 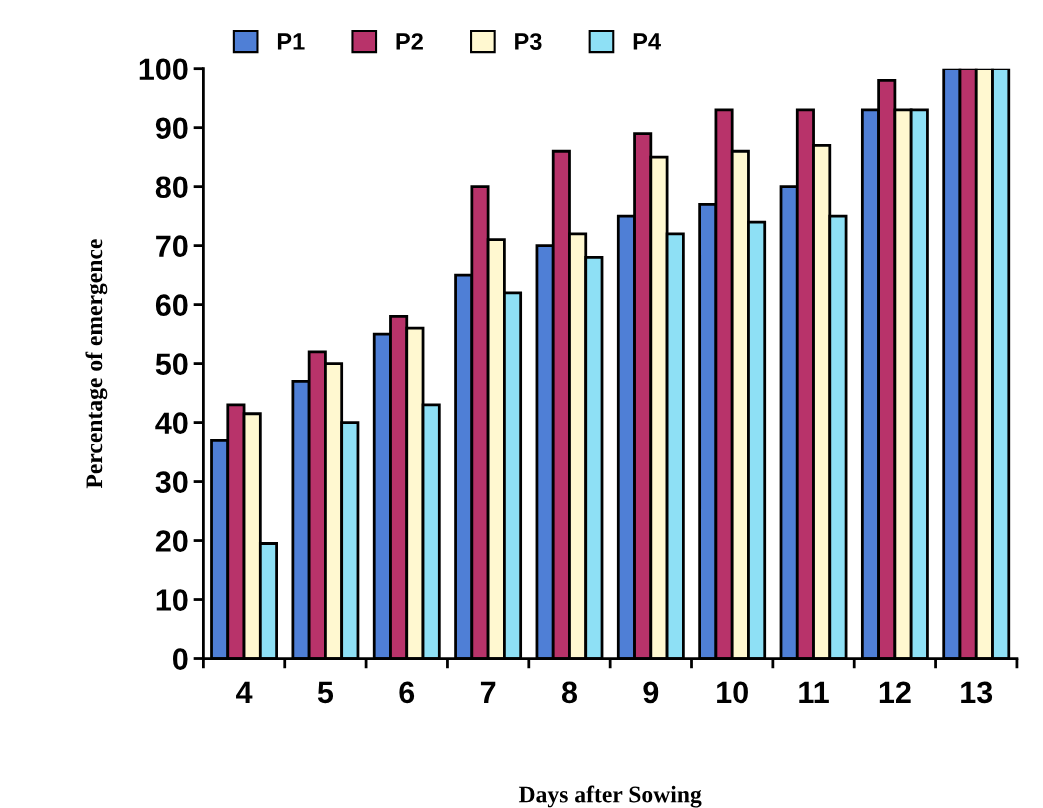 I want to click on y-tick-label: 40, so click(x=171, y=423).